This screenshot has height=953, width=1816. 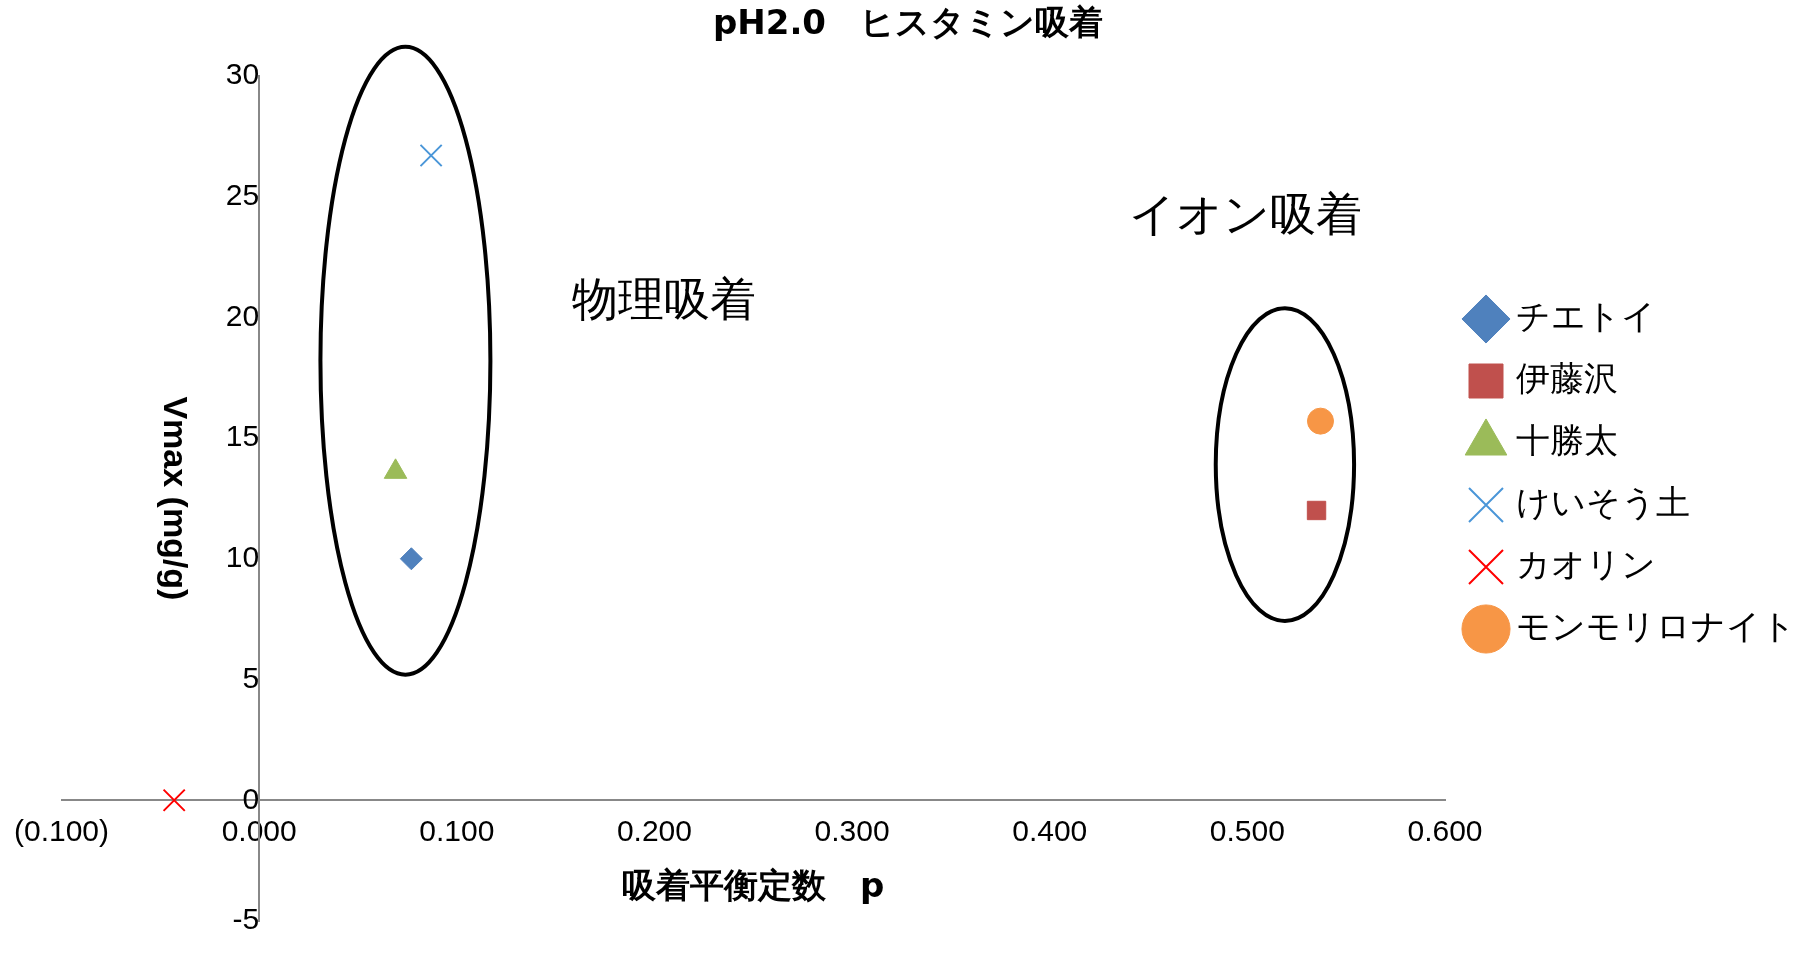 I want to click on x-tick-label: 0.000, so click(x=259, y=830).